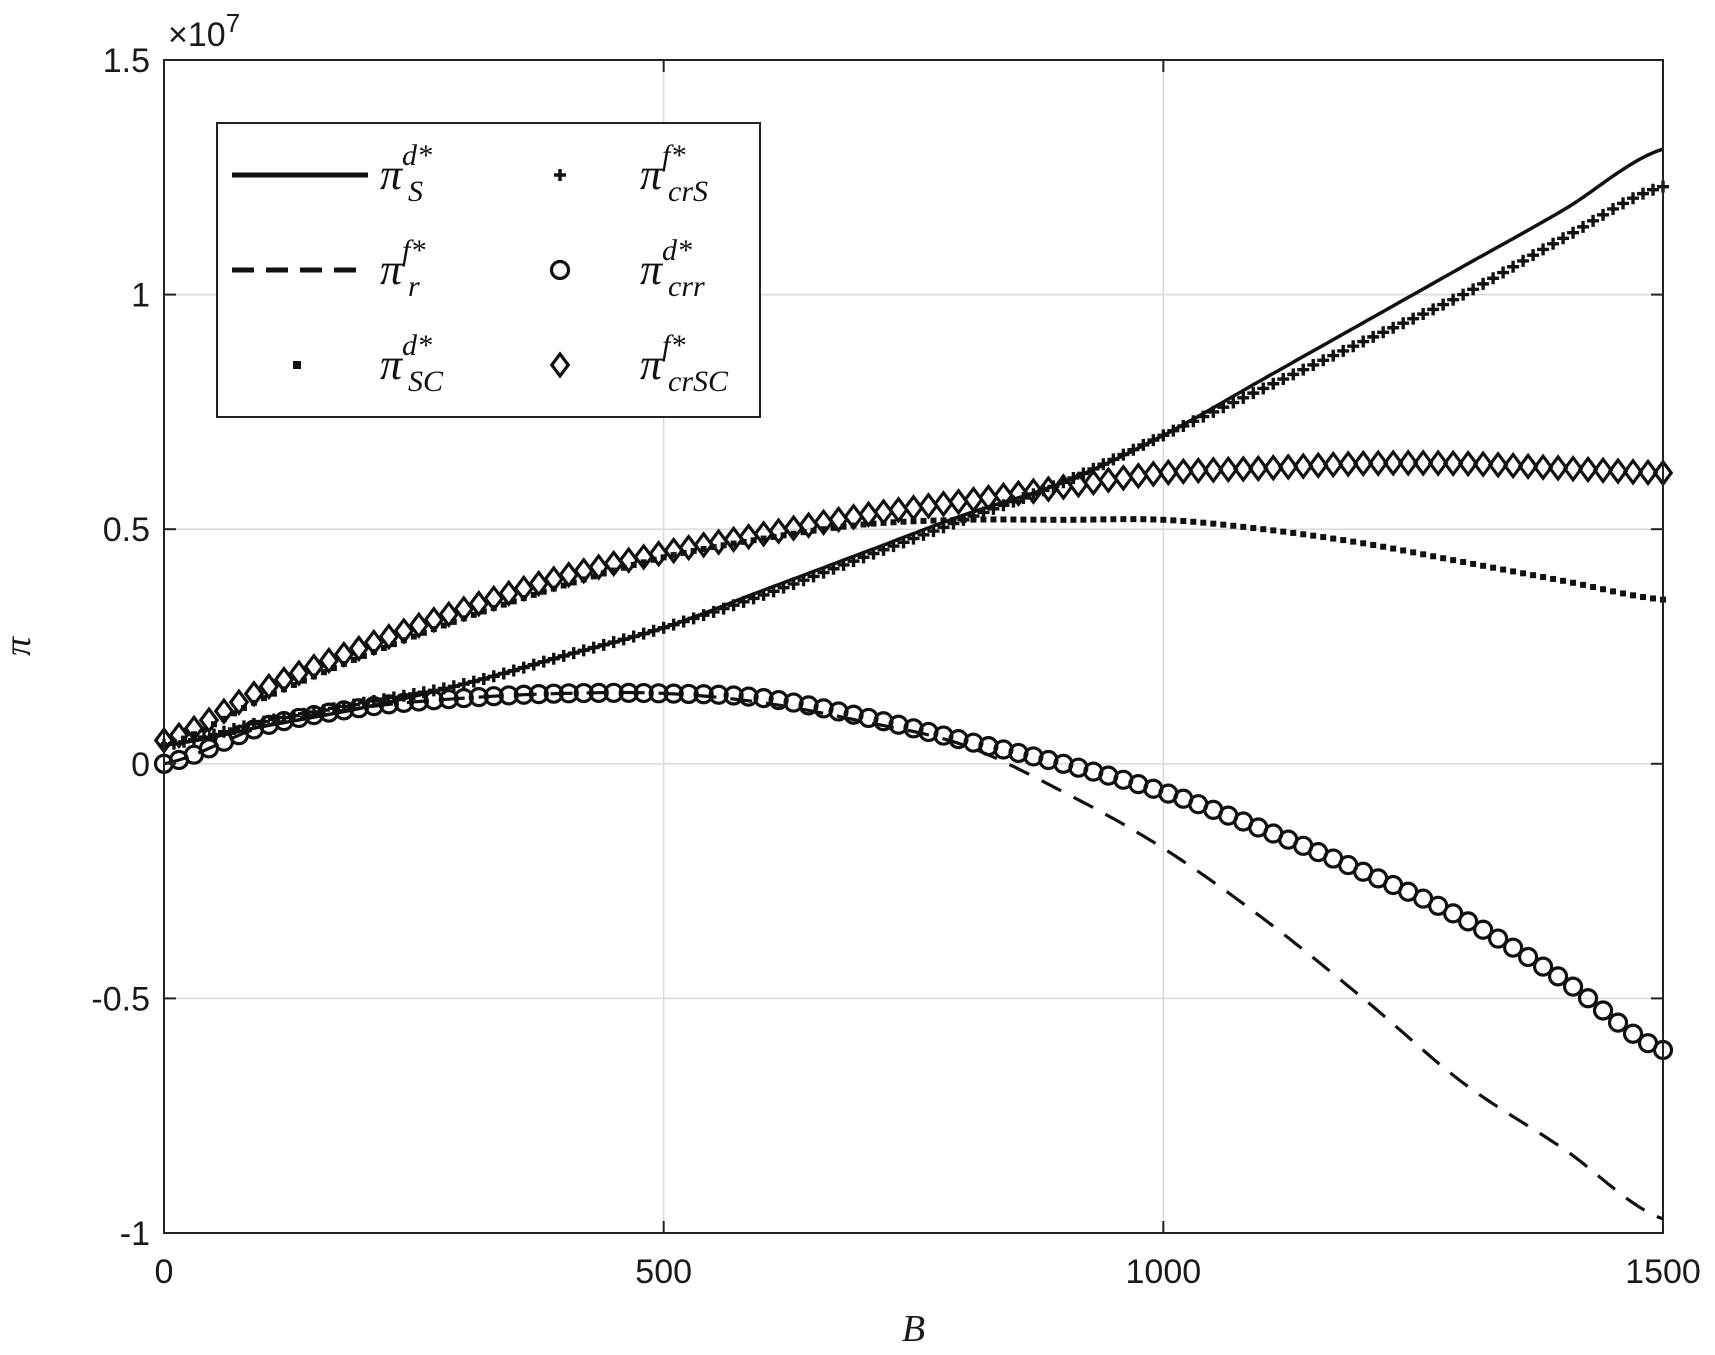 This screenshot has width=1715, height=1355. I want to click on legend-label-sub: r, so click(414, 286).